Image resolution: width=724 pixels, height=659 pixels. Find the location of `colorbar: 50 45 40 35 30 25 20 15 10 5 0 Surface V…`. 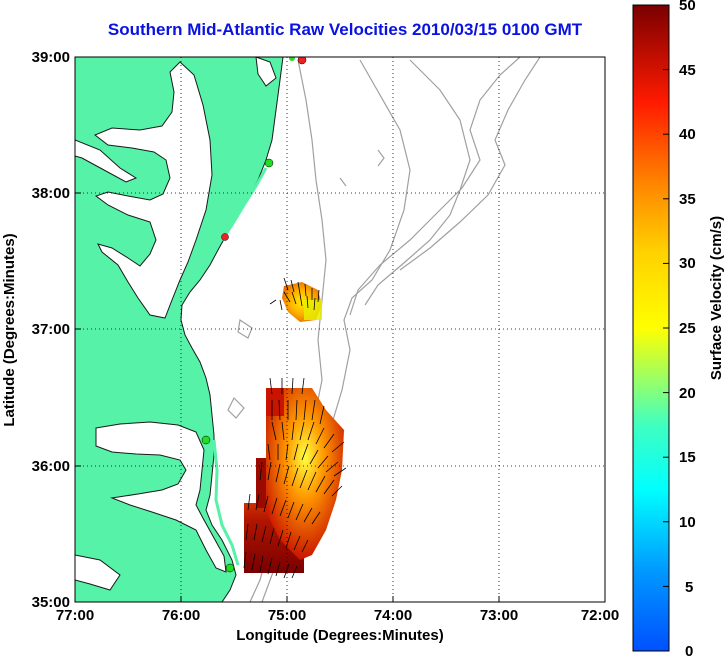

colorbar: 50 45 40 35 30 25 20 15 10 5 0 Surface V… is located at coordinates (678, 329).